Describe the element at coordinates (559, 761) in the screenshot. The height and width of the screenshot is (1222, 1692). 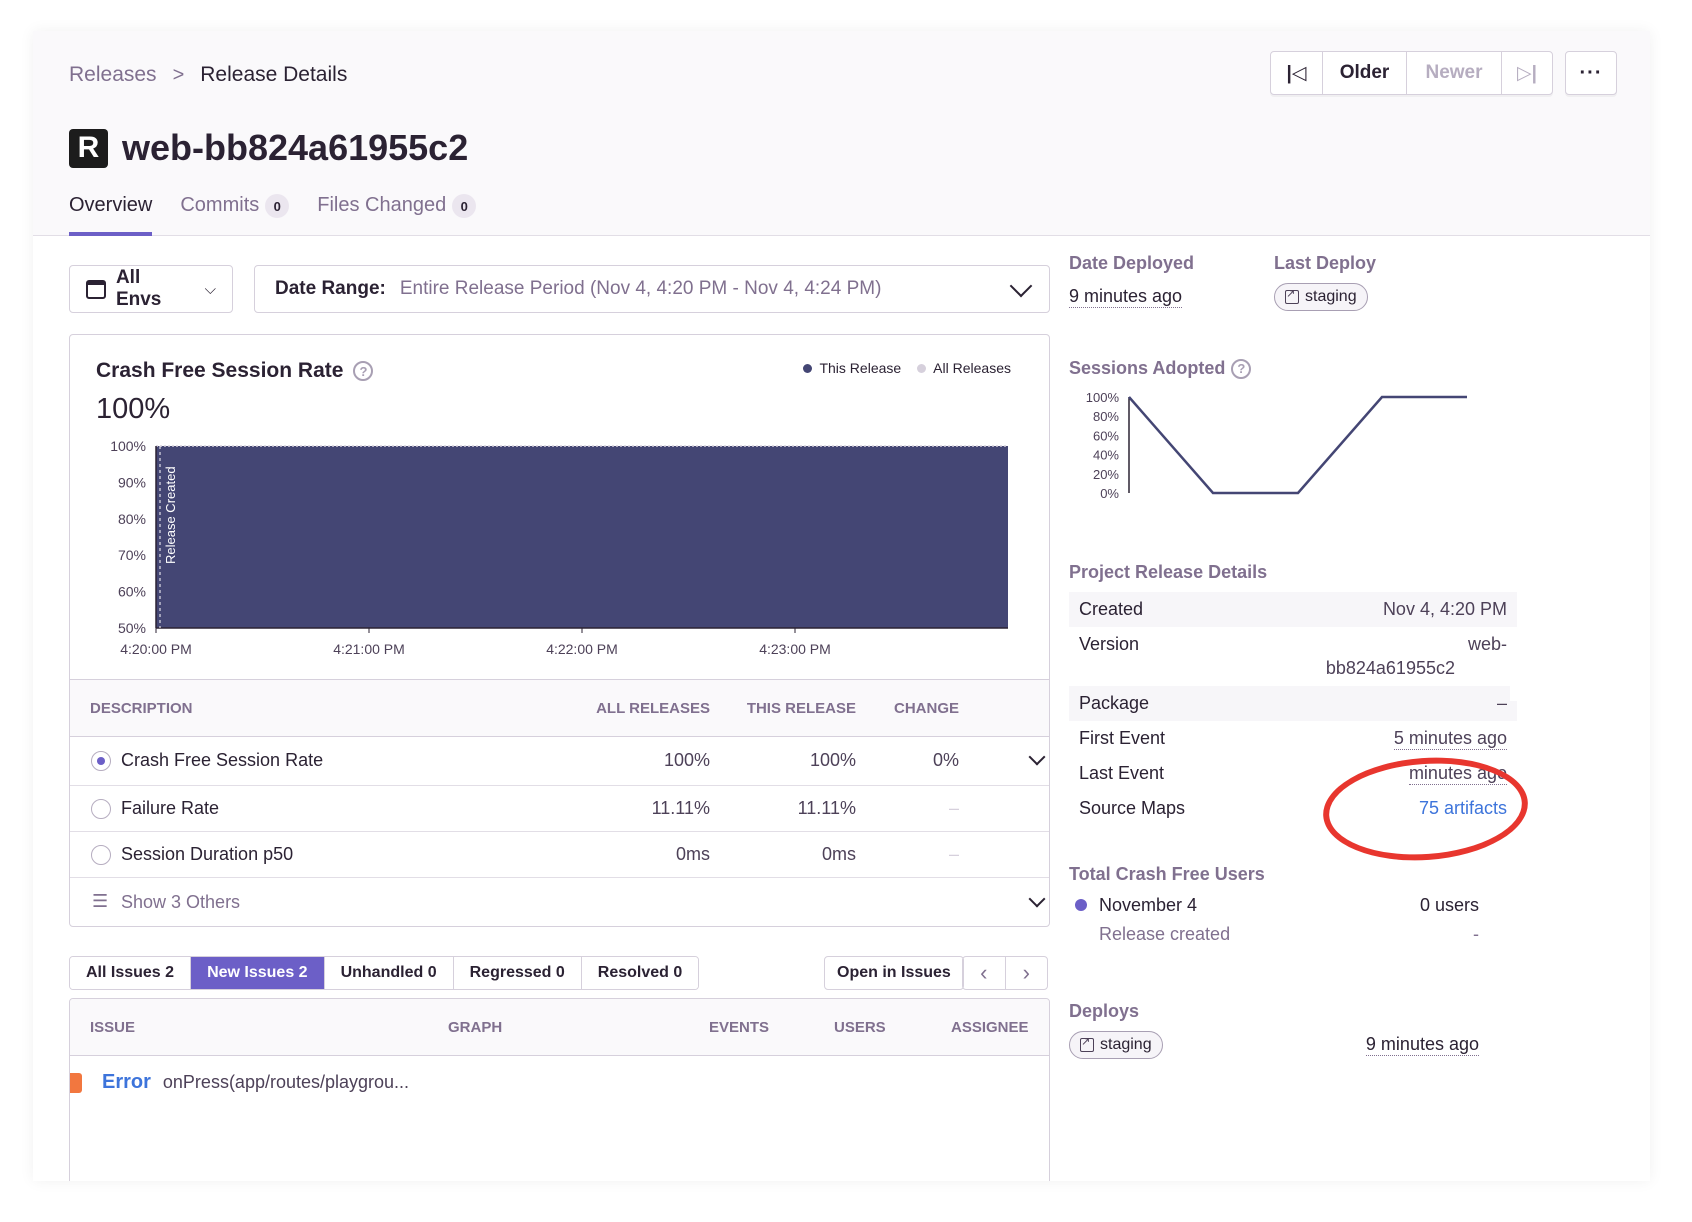
I see `metric-row: Crash Free Session Rate 100% 100% 0%` at that location.